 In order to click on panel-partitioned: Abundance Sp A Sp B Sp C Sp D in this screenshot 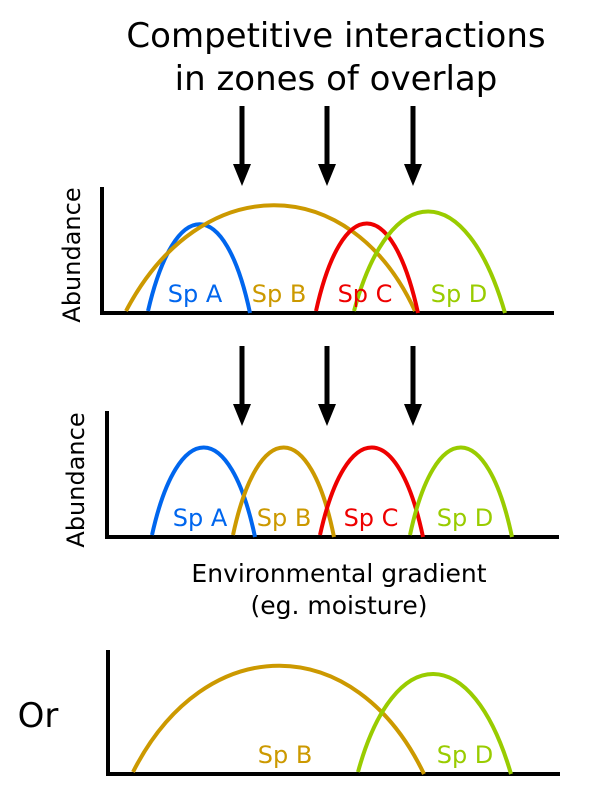, I will do `click(310, 479)`.